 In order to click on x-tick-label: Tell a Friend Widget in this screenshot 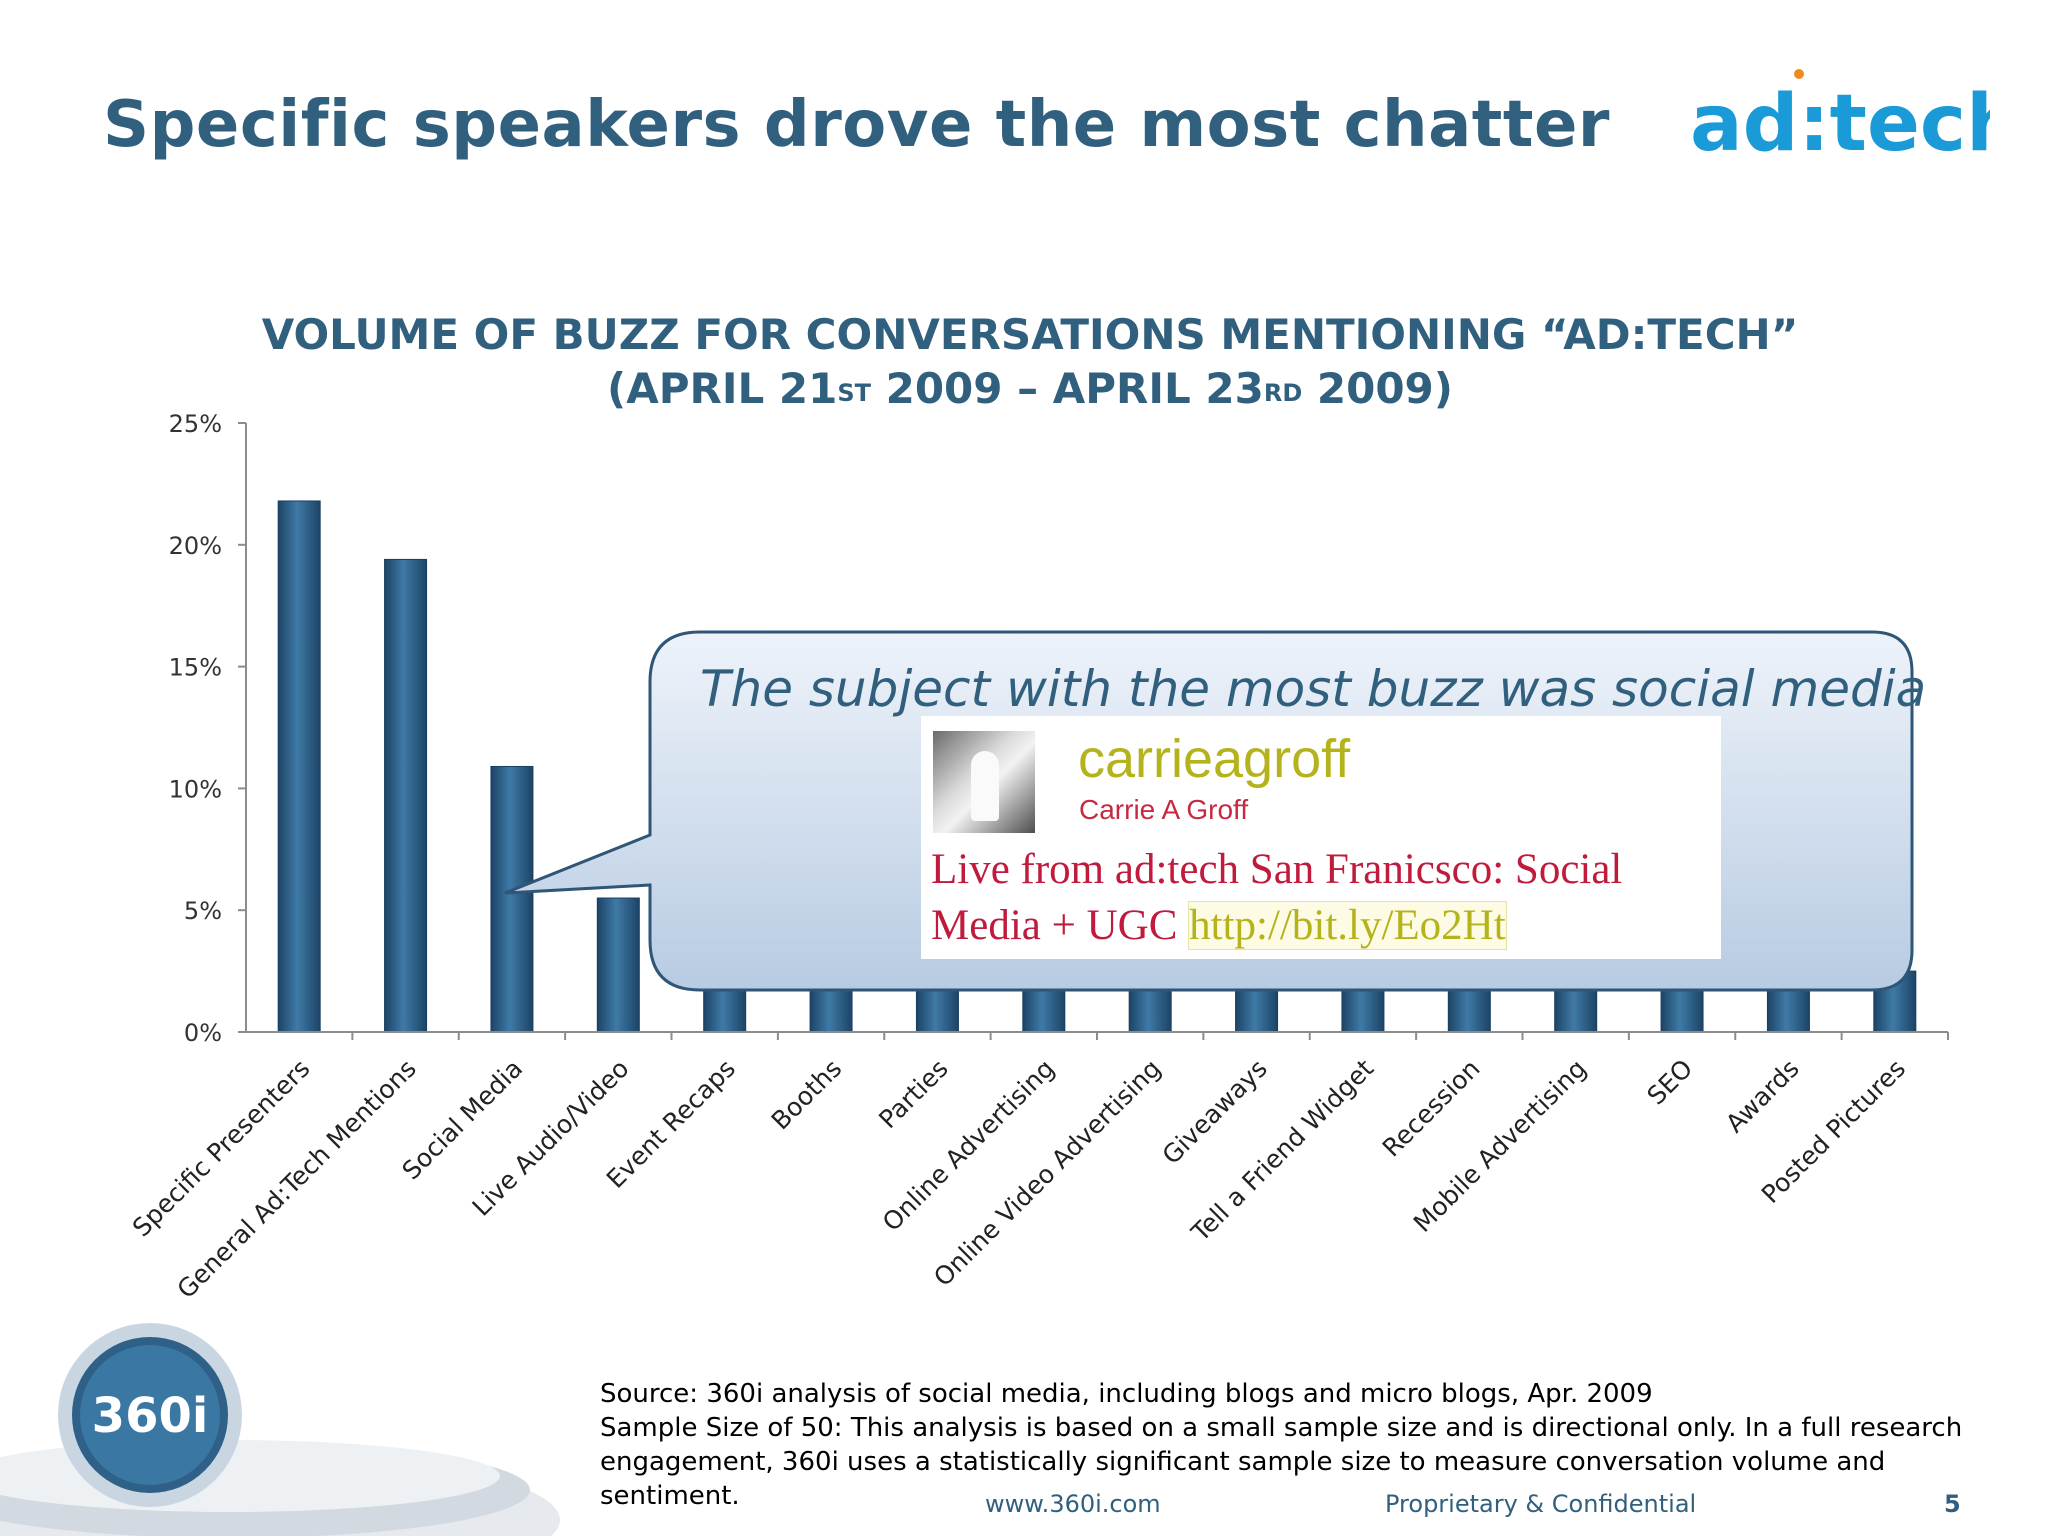, I will do `click(1282, 1151)`.